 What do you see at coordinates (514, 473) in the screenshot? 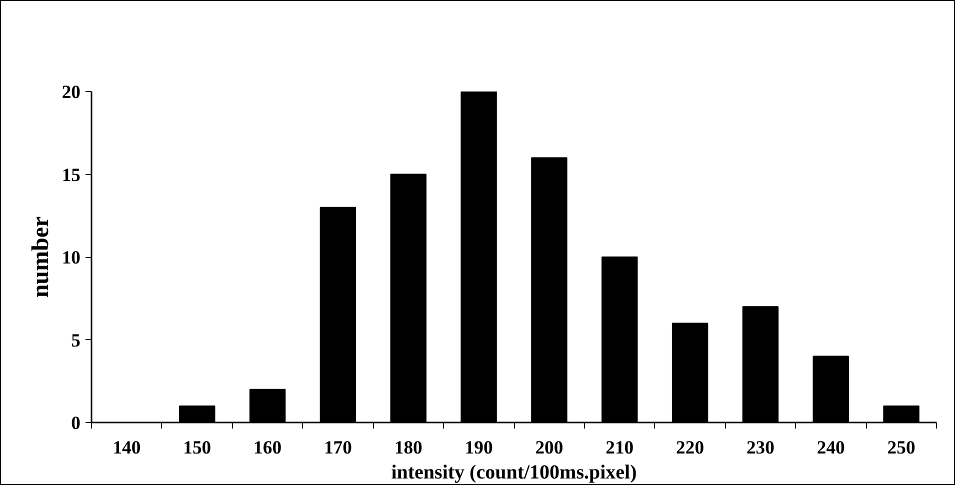
I see `x-axis-title: intensity (count/100ms.pixel)` at bounding box center [514, 473].